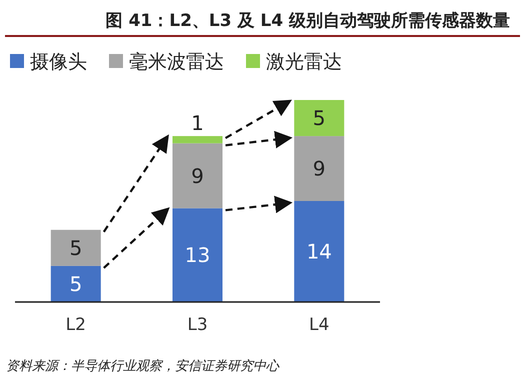 Image resolution: width=525 pixels, height=386 pixels. I want to click on data-label: 14, so click(319, 252).